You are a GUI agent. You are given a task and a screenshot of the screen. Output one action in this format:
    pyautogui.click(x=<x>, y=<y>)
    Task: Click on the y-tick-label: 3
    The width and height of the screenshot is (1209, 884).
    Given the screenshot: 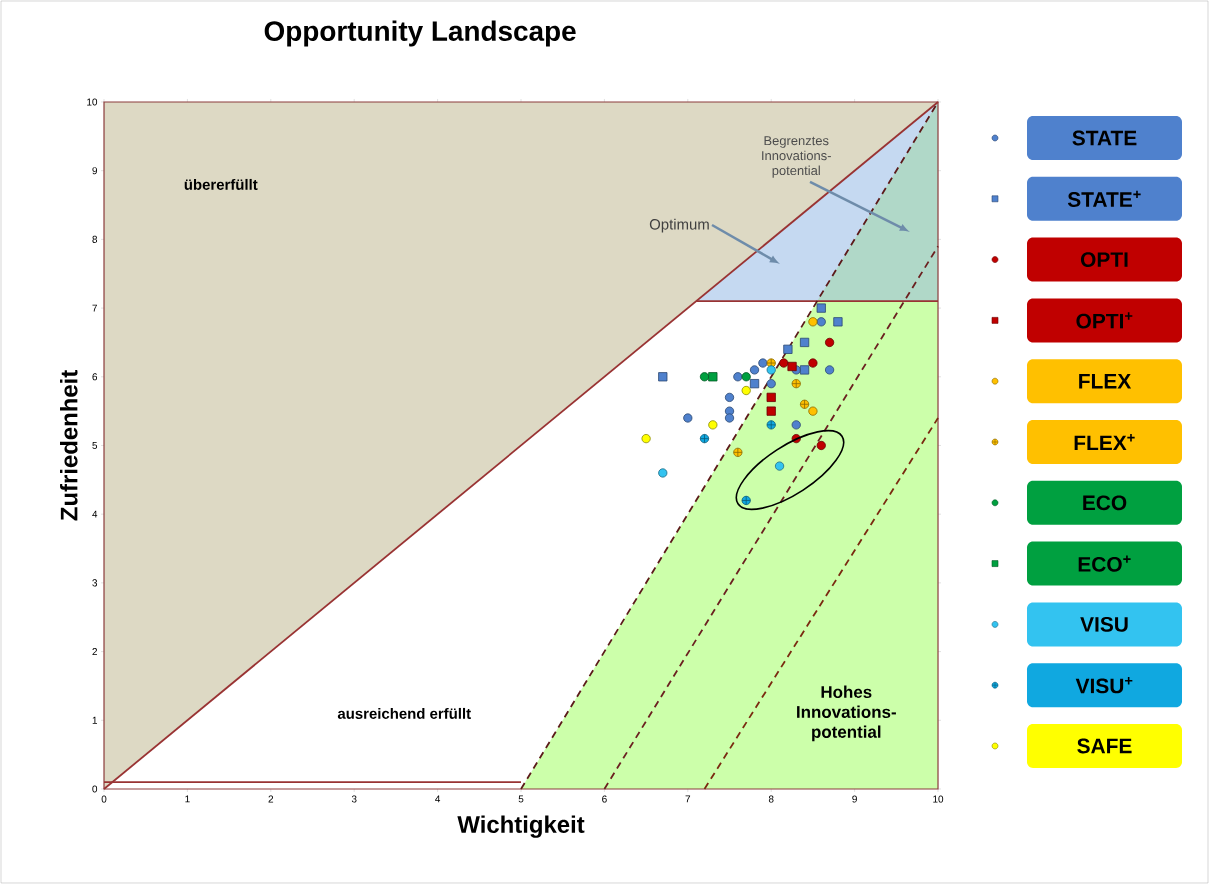 What is the action you would take?
    pyautogui.click(x=95, y=583)
    